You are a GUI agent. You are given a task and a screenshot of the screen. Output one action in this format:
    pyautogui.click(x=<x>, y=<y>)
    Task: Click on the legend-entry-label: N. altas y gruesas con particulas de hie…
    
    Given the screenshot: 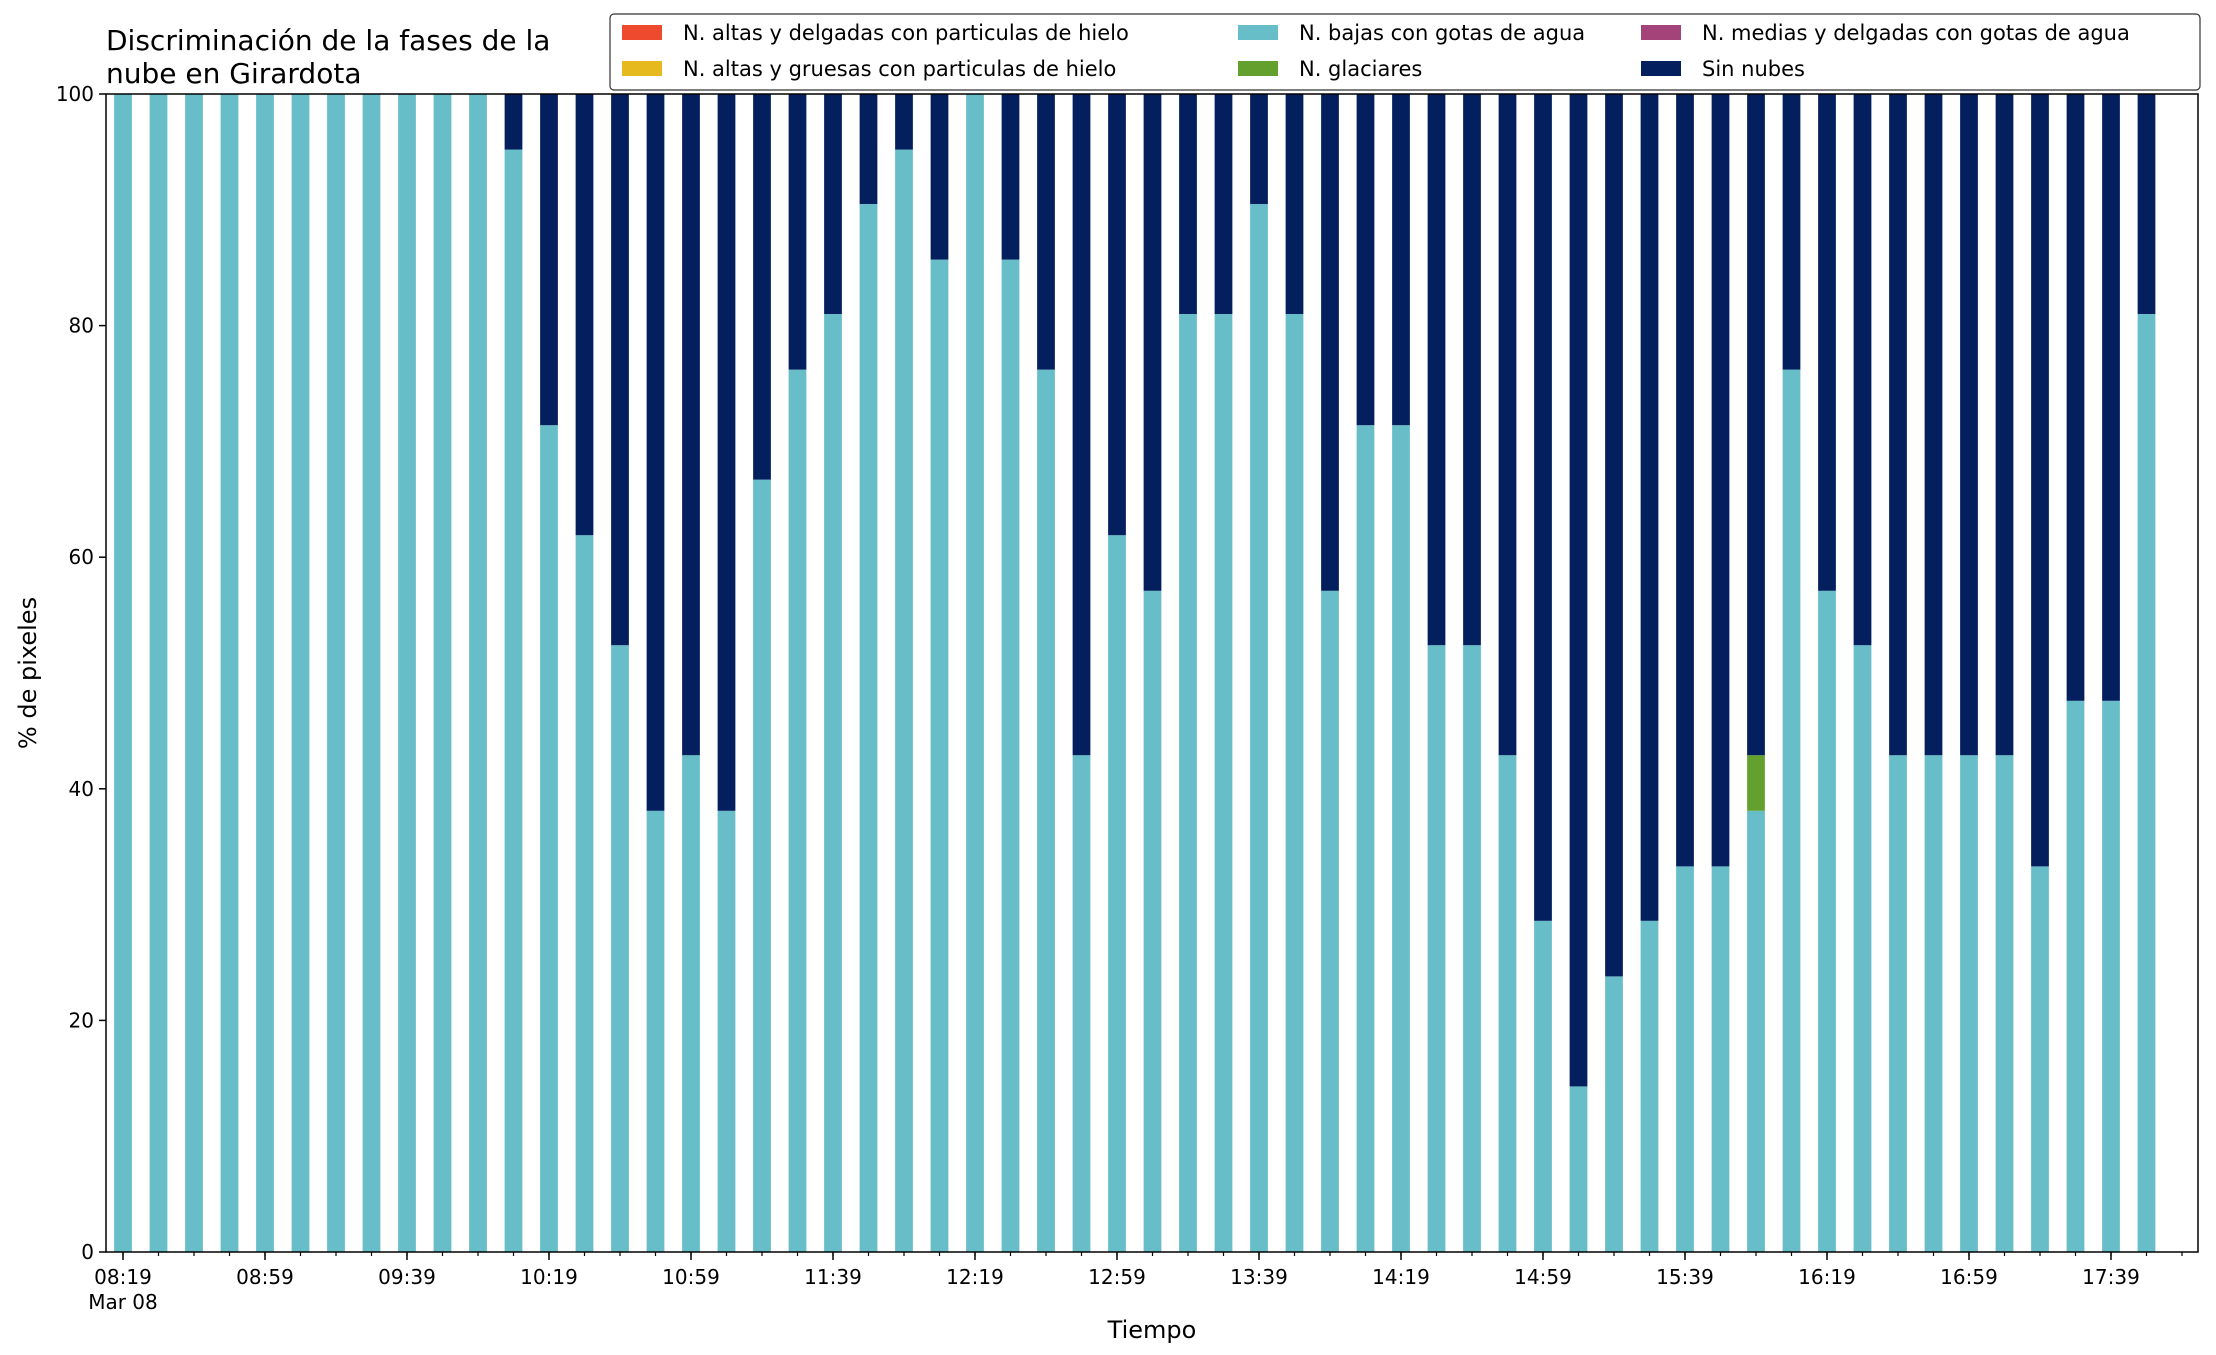 What is the action you would take?
    pyautogui.click(x=899, y=69)
    